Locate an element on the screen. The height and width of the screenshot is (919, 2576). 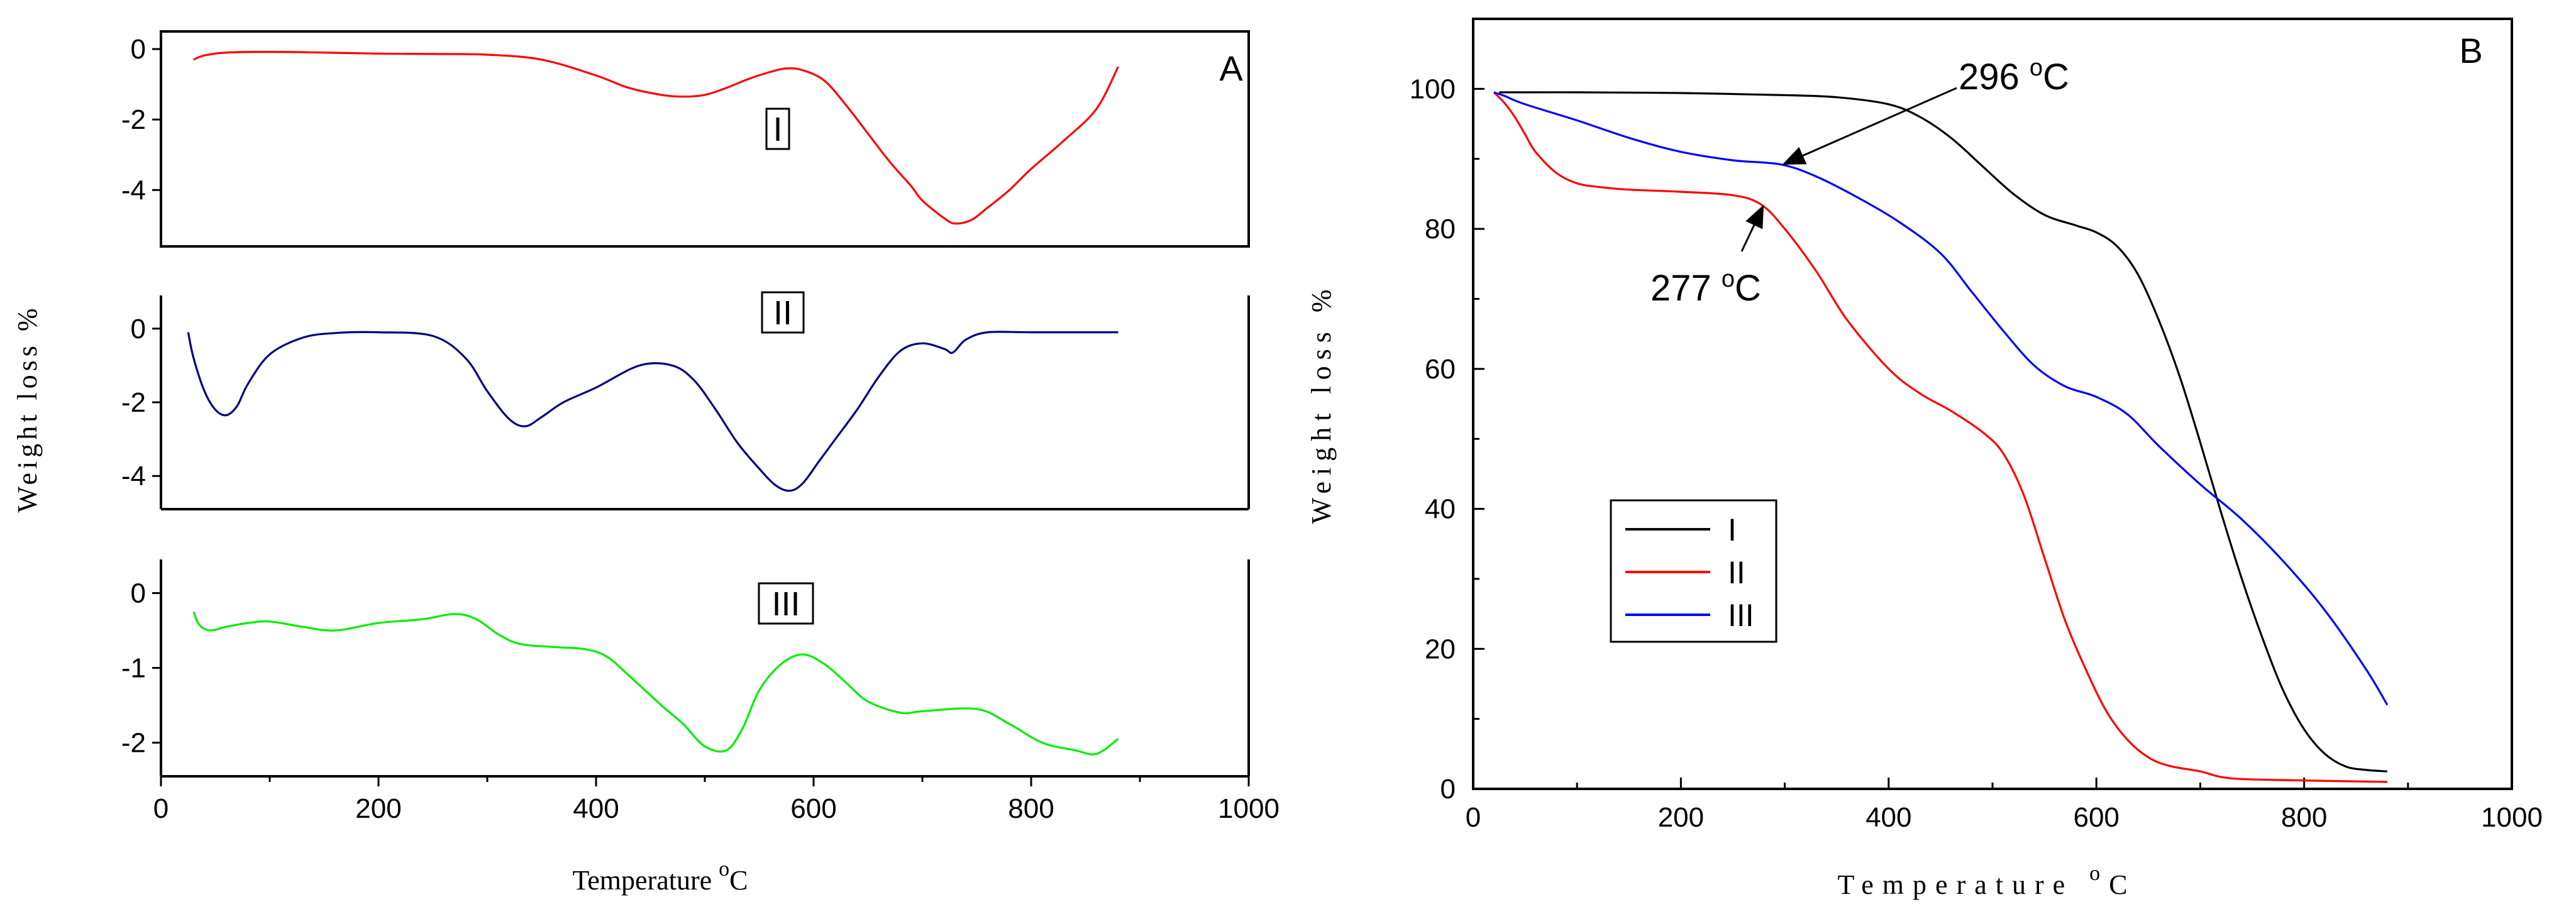
panel-a-letter: A is located at coordinates (1231, 68).